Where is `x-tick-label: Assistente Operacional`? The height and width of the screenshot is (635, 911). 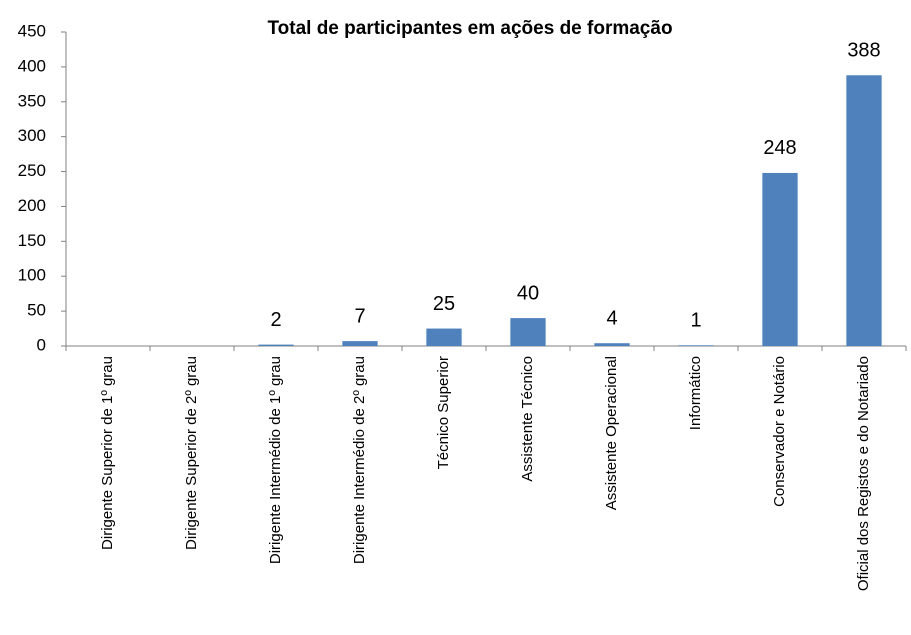 x-tick-label: Assistente Operacional is located at coordinates (611, 433).